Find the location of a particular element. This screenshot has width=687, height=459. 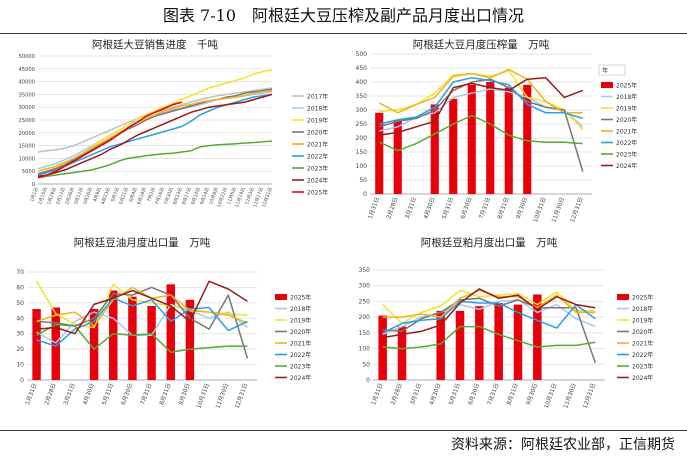

chart-title: 阿根廷豆油月度出口量 万吨 is located at coordinates (142, 242).